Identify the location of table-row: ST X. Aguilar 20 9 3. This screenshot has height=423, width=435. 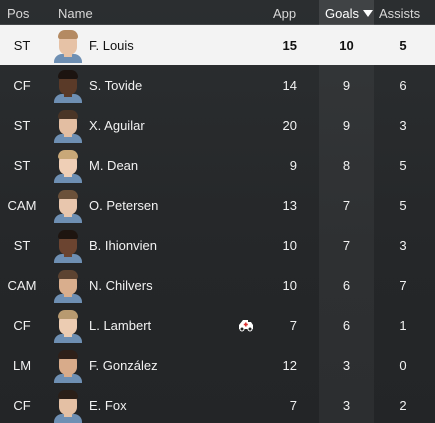
(217, 125).